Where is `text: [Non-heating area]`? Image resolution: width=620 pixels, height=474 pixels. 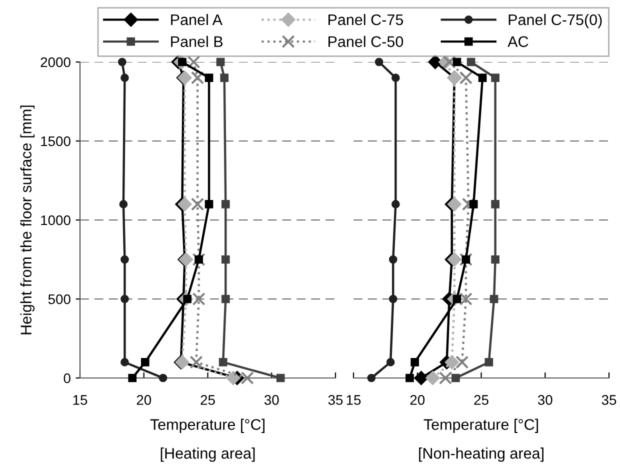
text: [Non-heating area] is located at coordinates (481, 455).